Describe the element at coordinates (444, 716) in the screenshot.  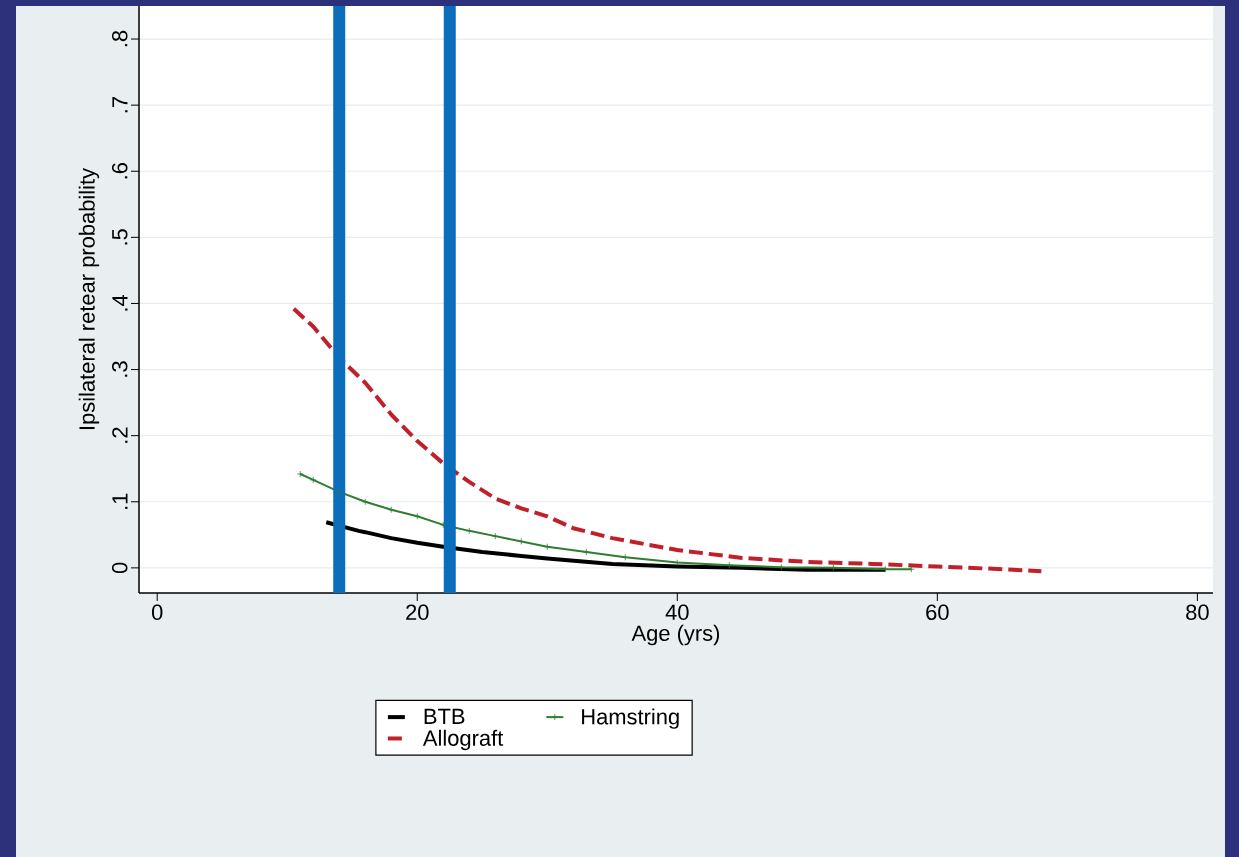
I see `legend-label: BTB` at that location.